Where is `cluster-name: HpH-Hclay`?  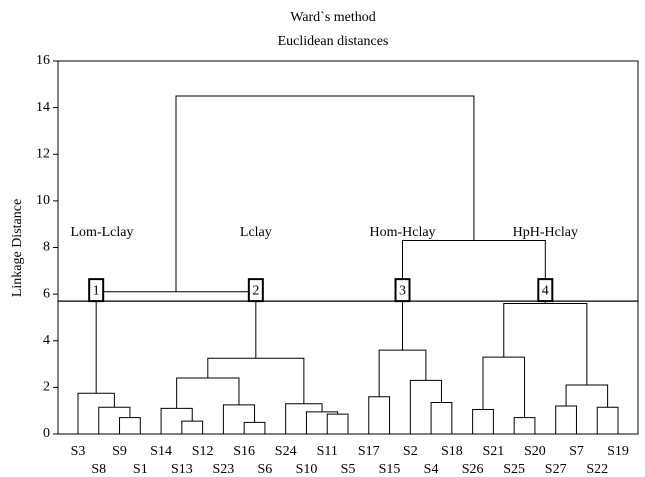
cluster-name: HpH-Hclay is located at coordinates (545, 232).